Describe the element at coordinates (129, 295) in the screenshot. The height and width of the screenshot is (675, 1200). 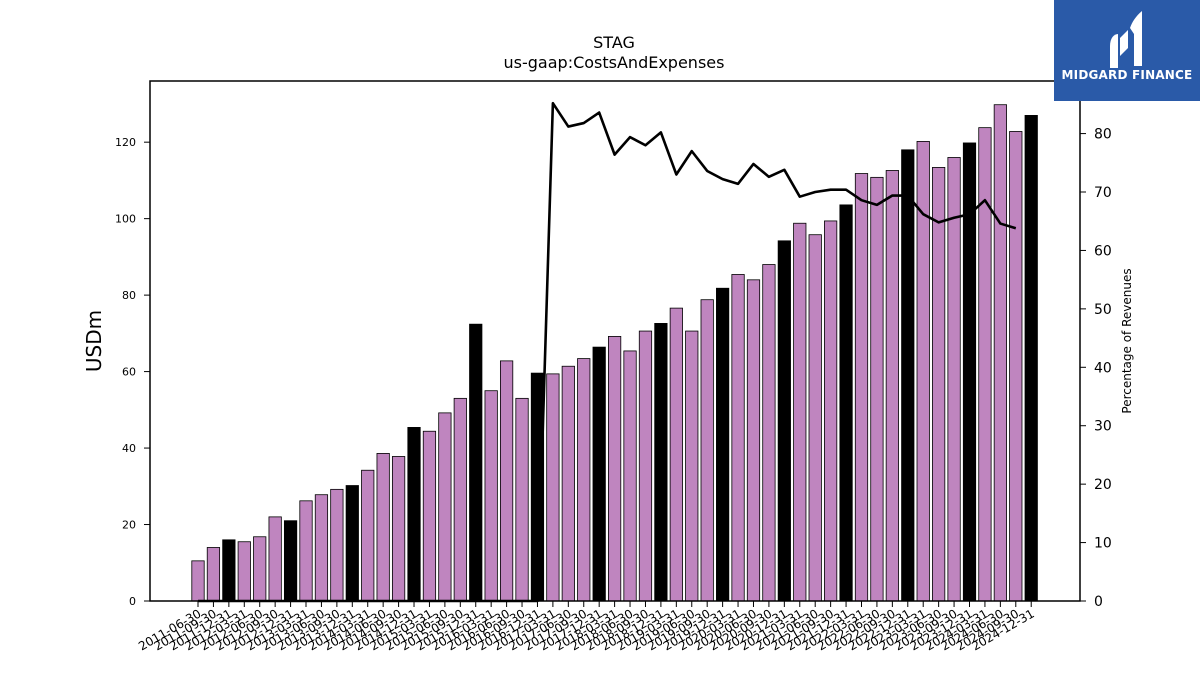
I see `y-tick-label-80: 80` at that location.